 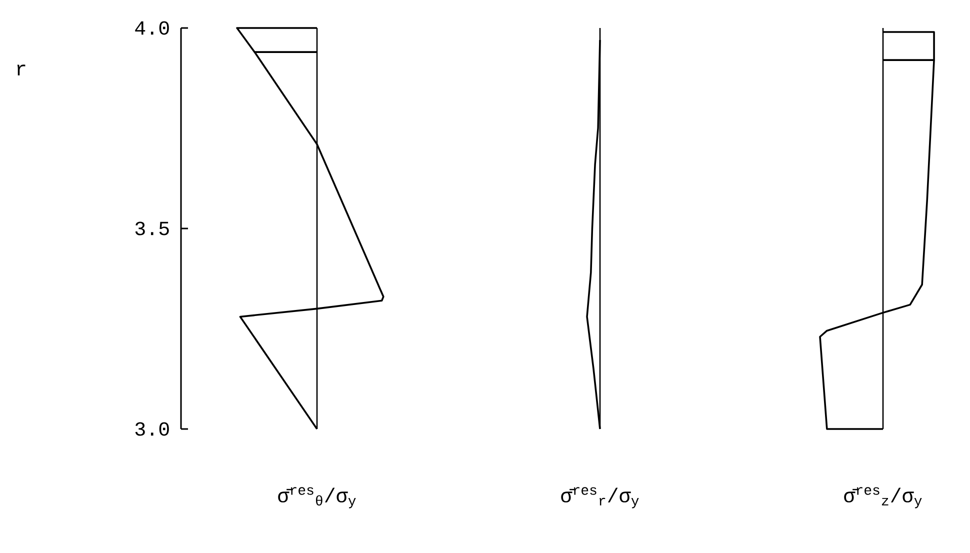 What do you see at coordinates (317, 497) in the screenshot?
I see `x-axis-title: σ̄$^{res}$$_{θ}$/σ$_{y}$` at bounding box center [317, 497].